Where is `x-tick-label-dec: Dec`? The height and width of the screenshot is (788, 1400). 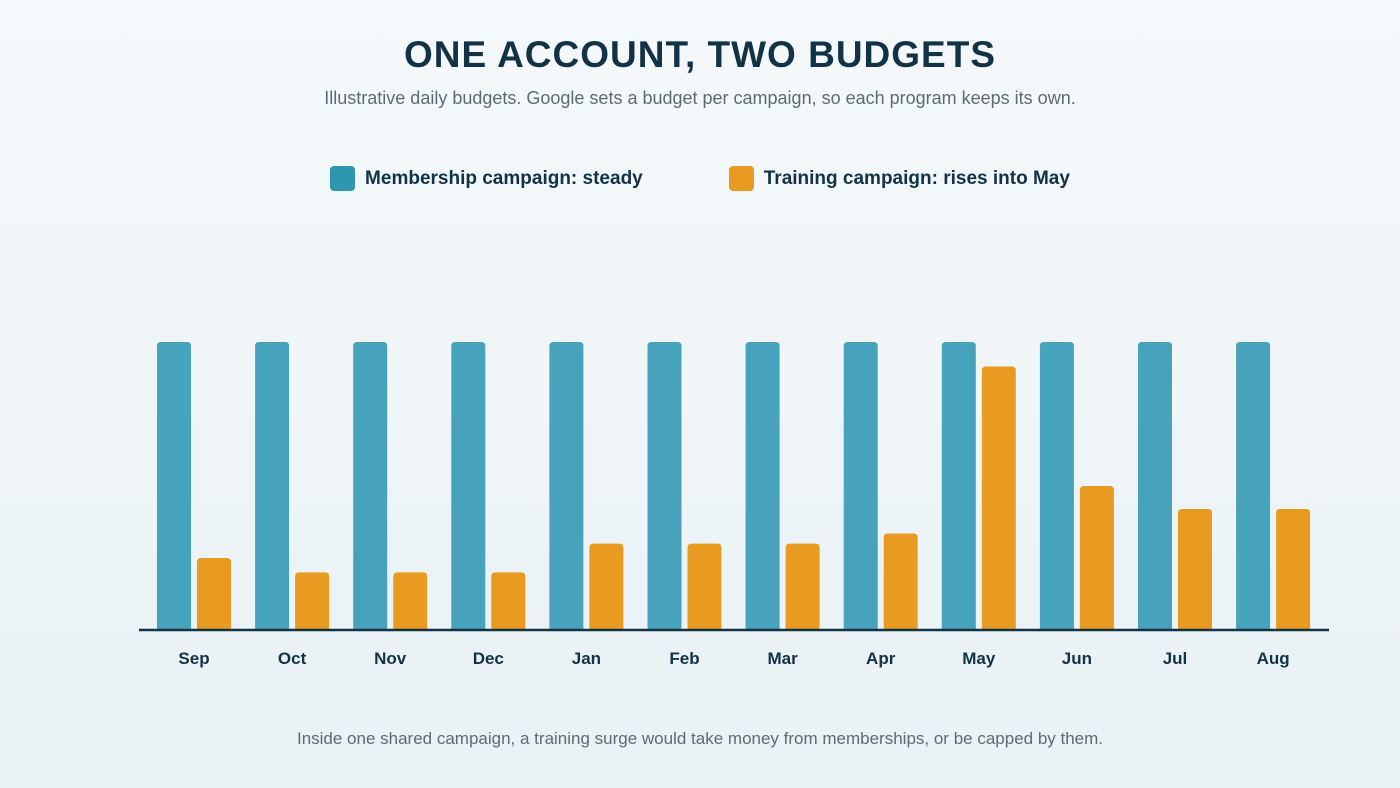
x-tick-label-dec: Dec is located at coordinates (488, 658).